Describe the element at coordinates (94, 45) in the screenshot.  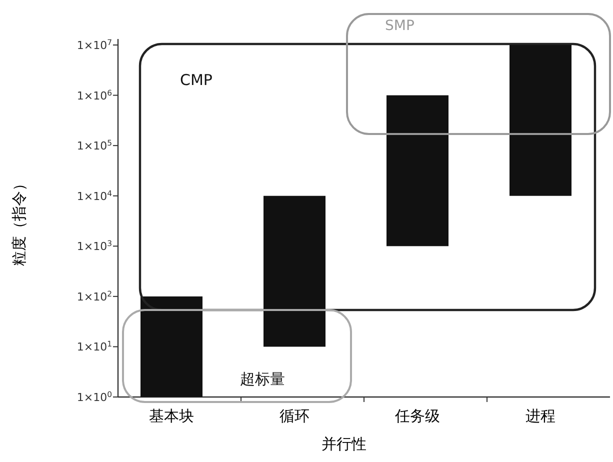
I see `y-tick-label: 1×10$^{7}$` at that location.